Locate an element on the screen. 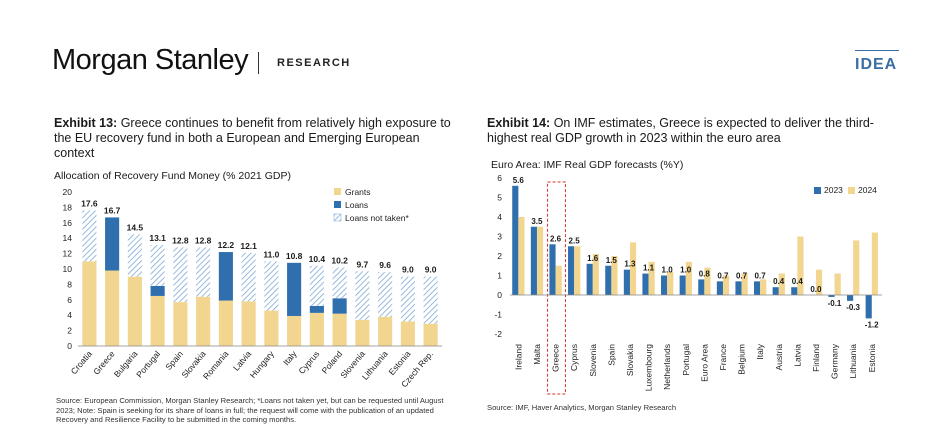 The image size is (944, 431). total-label: 9.6 is located at coordinates (385, 265).